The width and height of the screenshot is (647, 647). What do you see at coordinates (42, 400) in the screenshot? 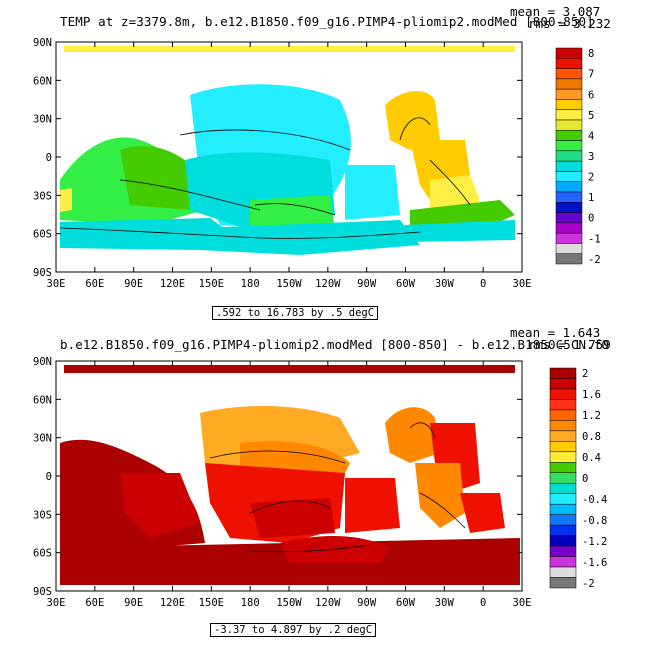
I see `y-tick-label: 60N` at bounding box center [42, 400].